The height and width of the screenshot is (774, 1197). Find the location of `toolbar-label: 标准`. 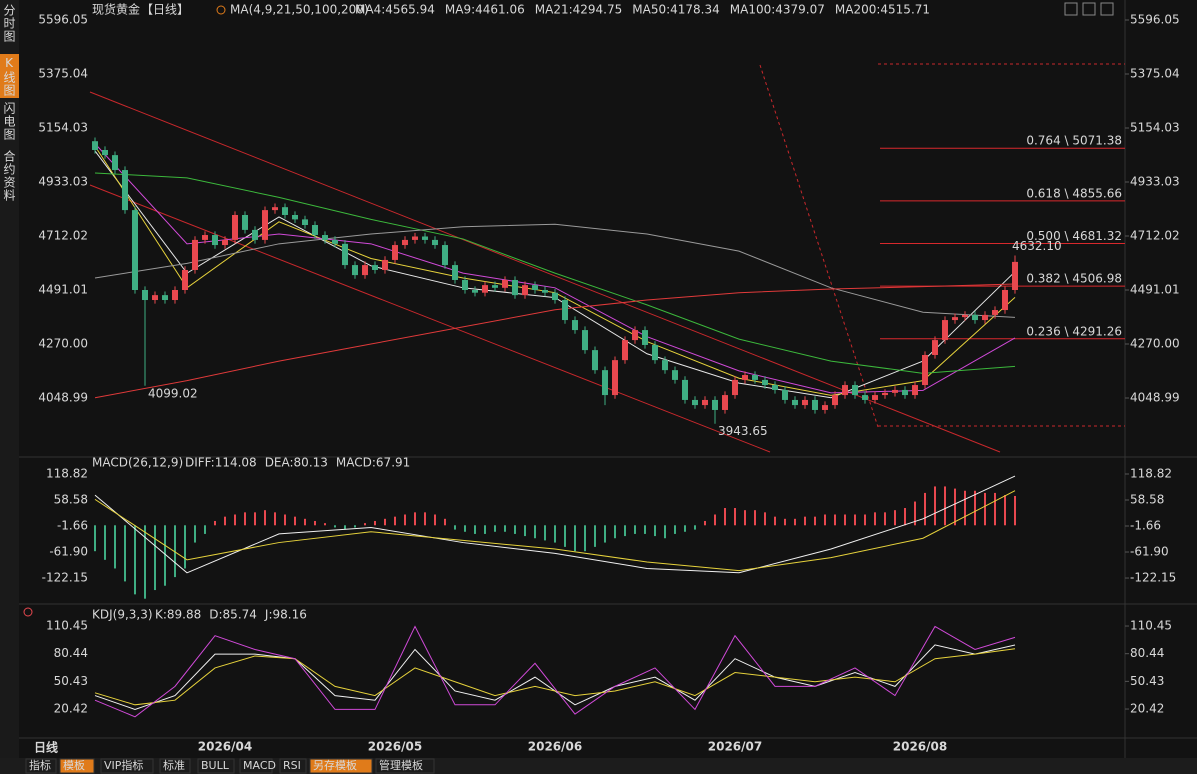

toolbar-label: 标准 is located at coordinates (174, 765).